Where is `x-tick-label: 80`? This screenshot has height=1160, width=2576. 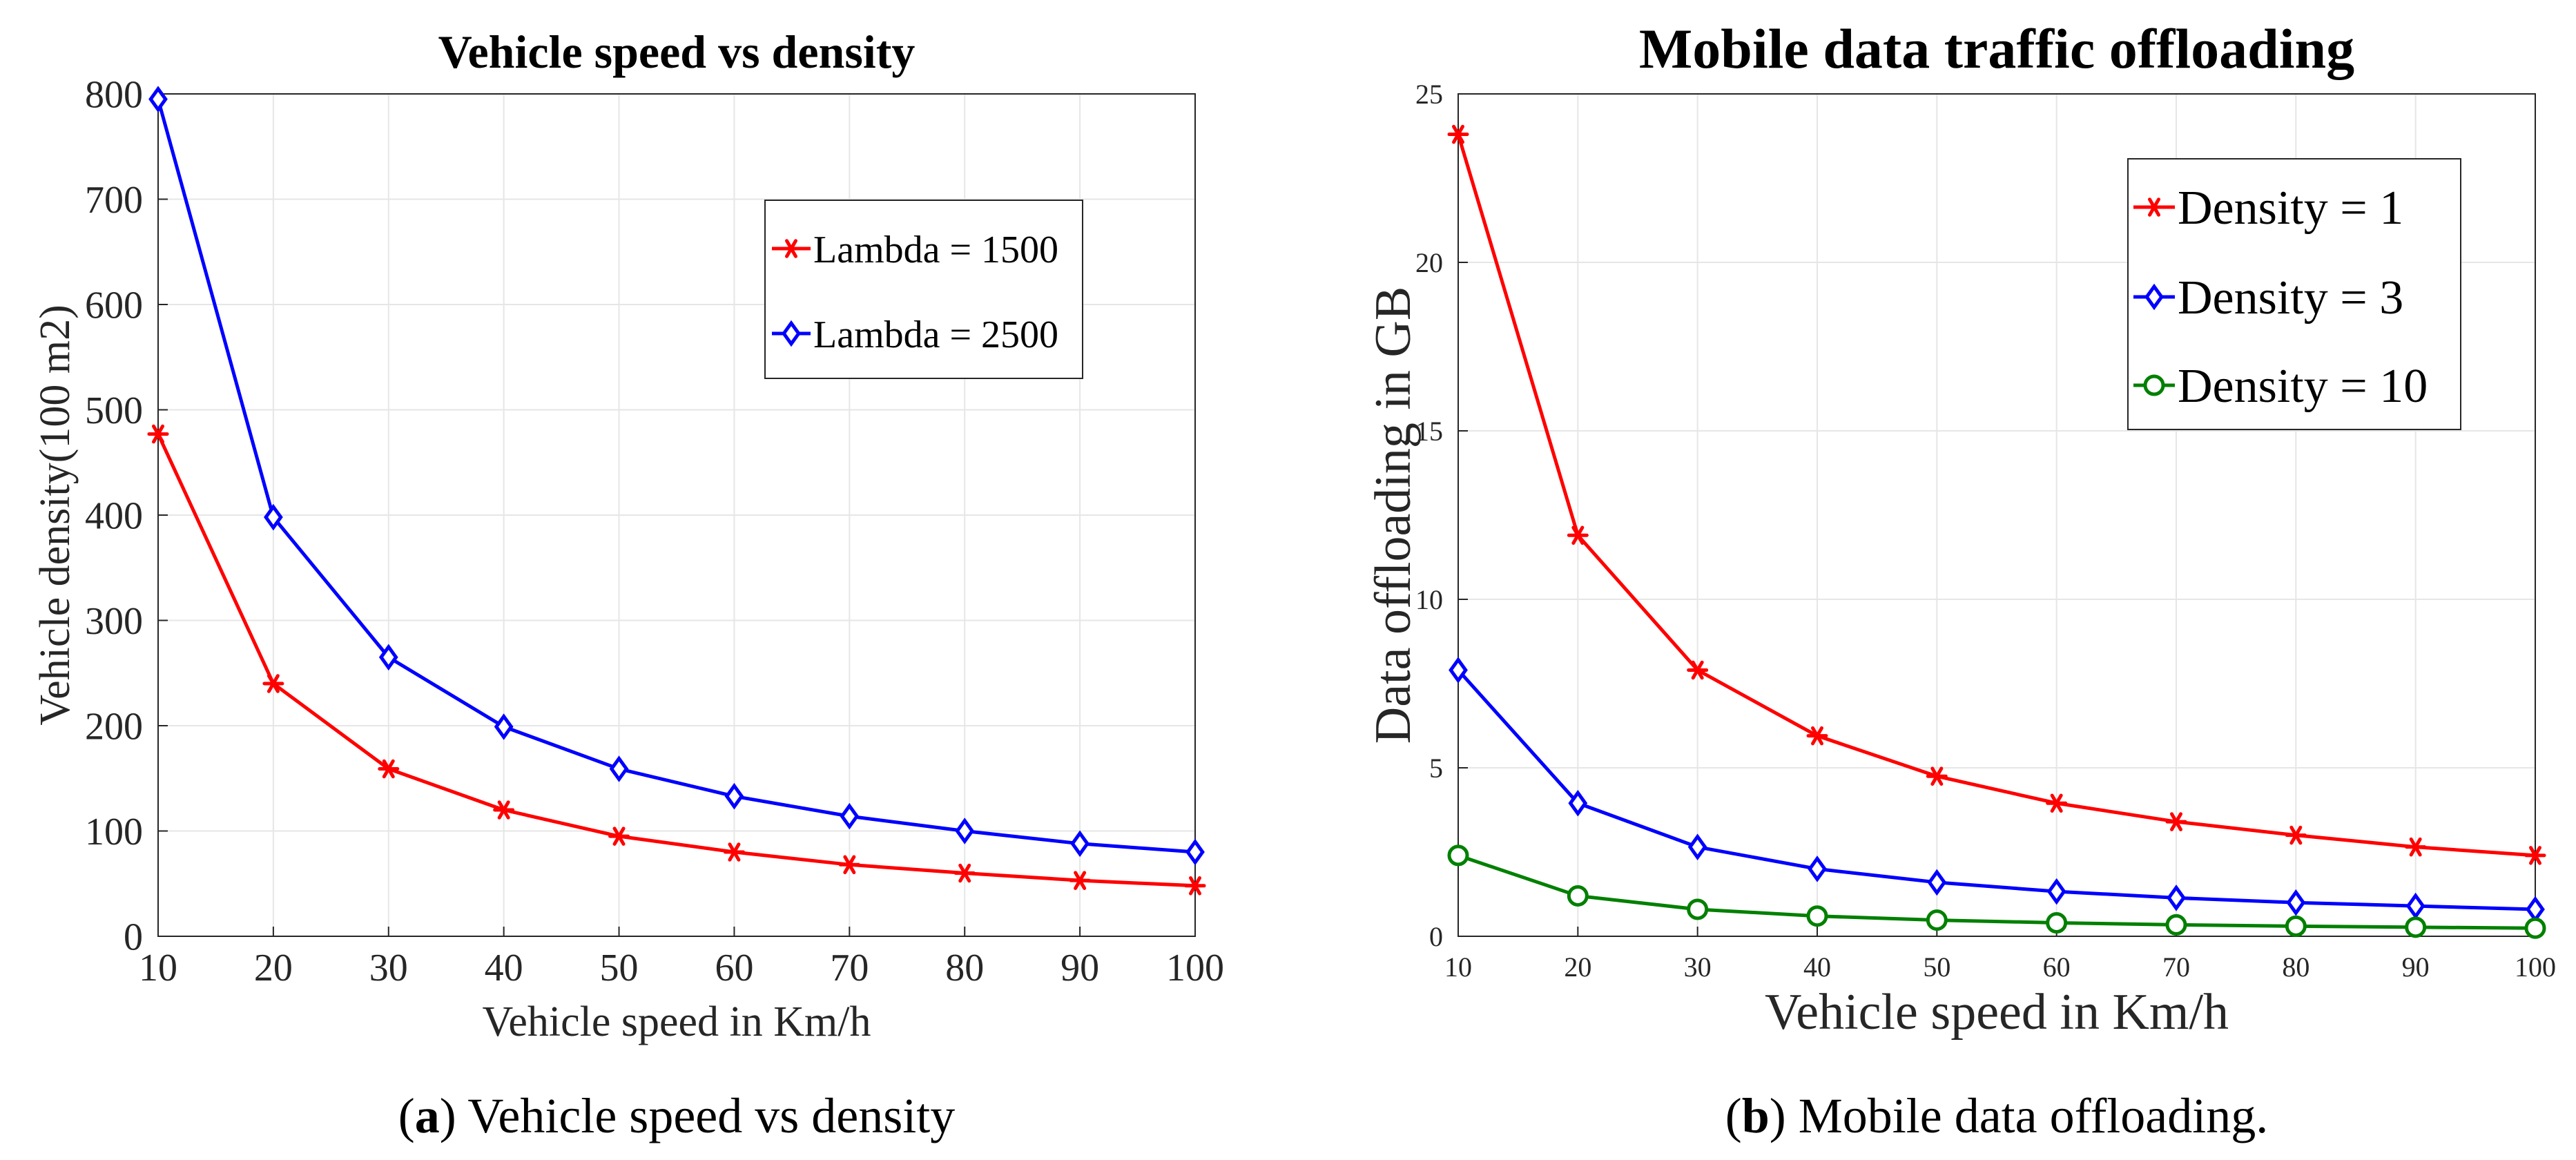 x-tick-label: 80 is located at coordinates (965, 968).